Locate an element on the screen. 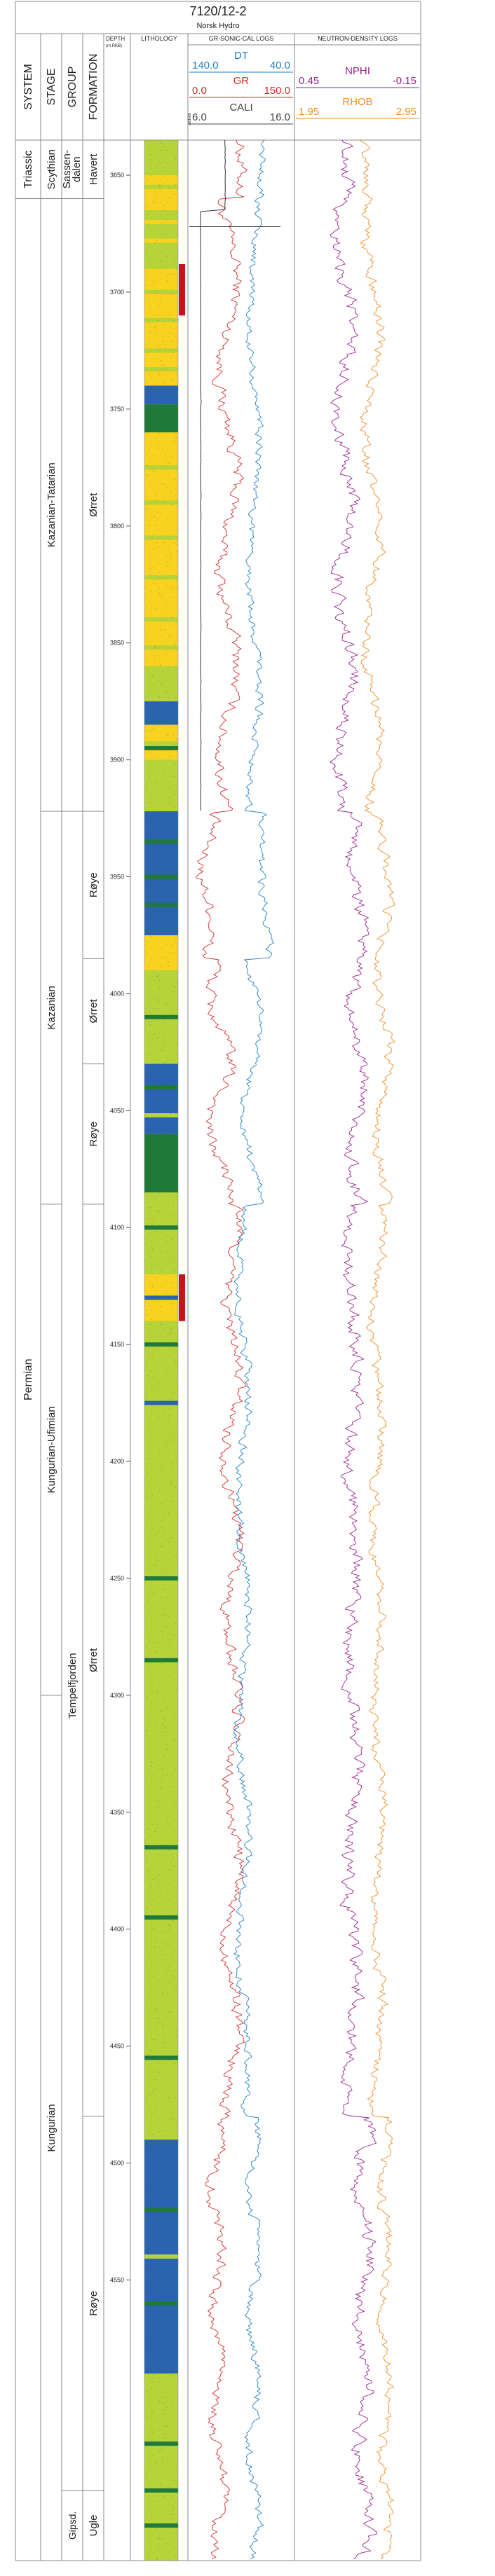 The height and width of the screenshot is (2576, 495). depth-label: 3700 is located at coordinates (117, 292).